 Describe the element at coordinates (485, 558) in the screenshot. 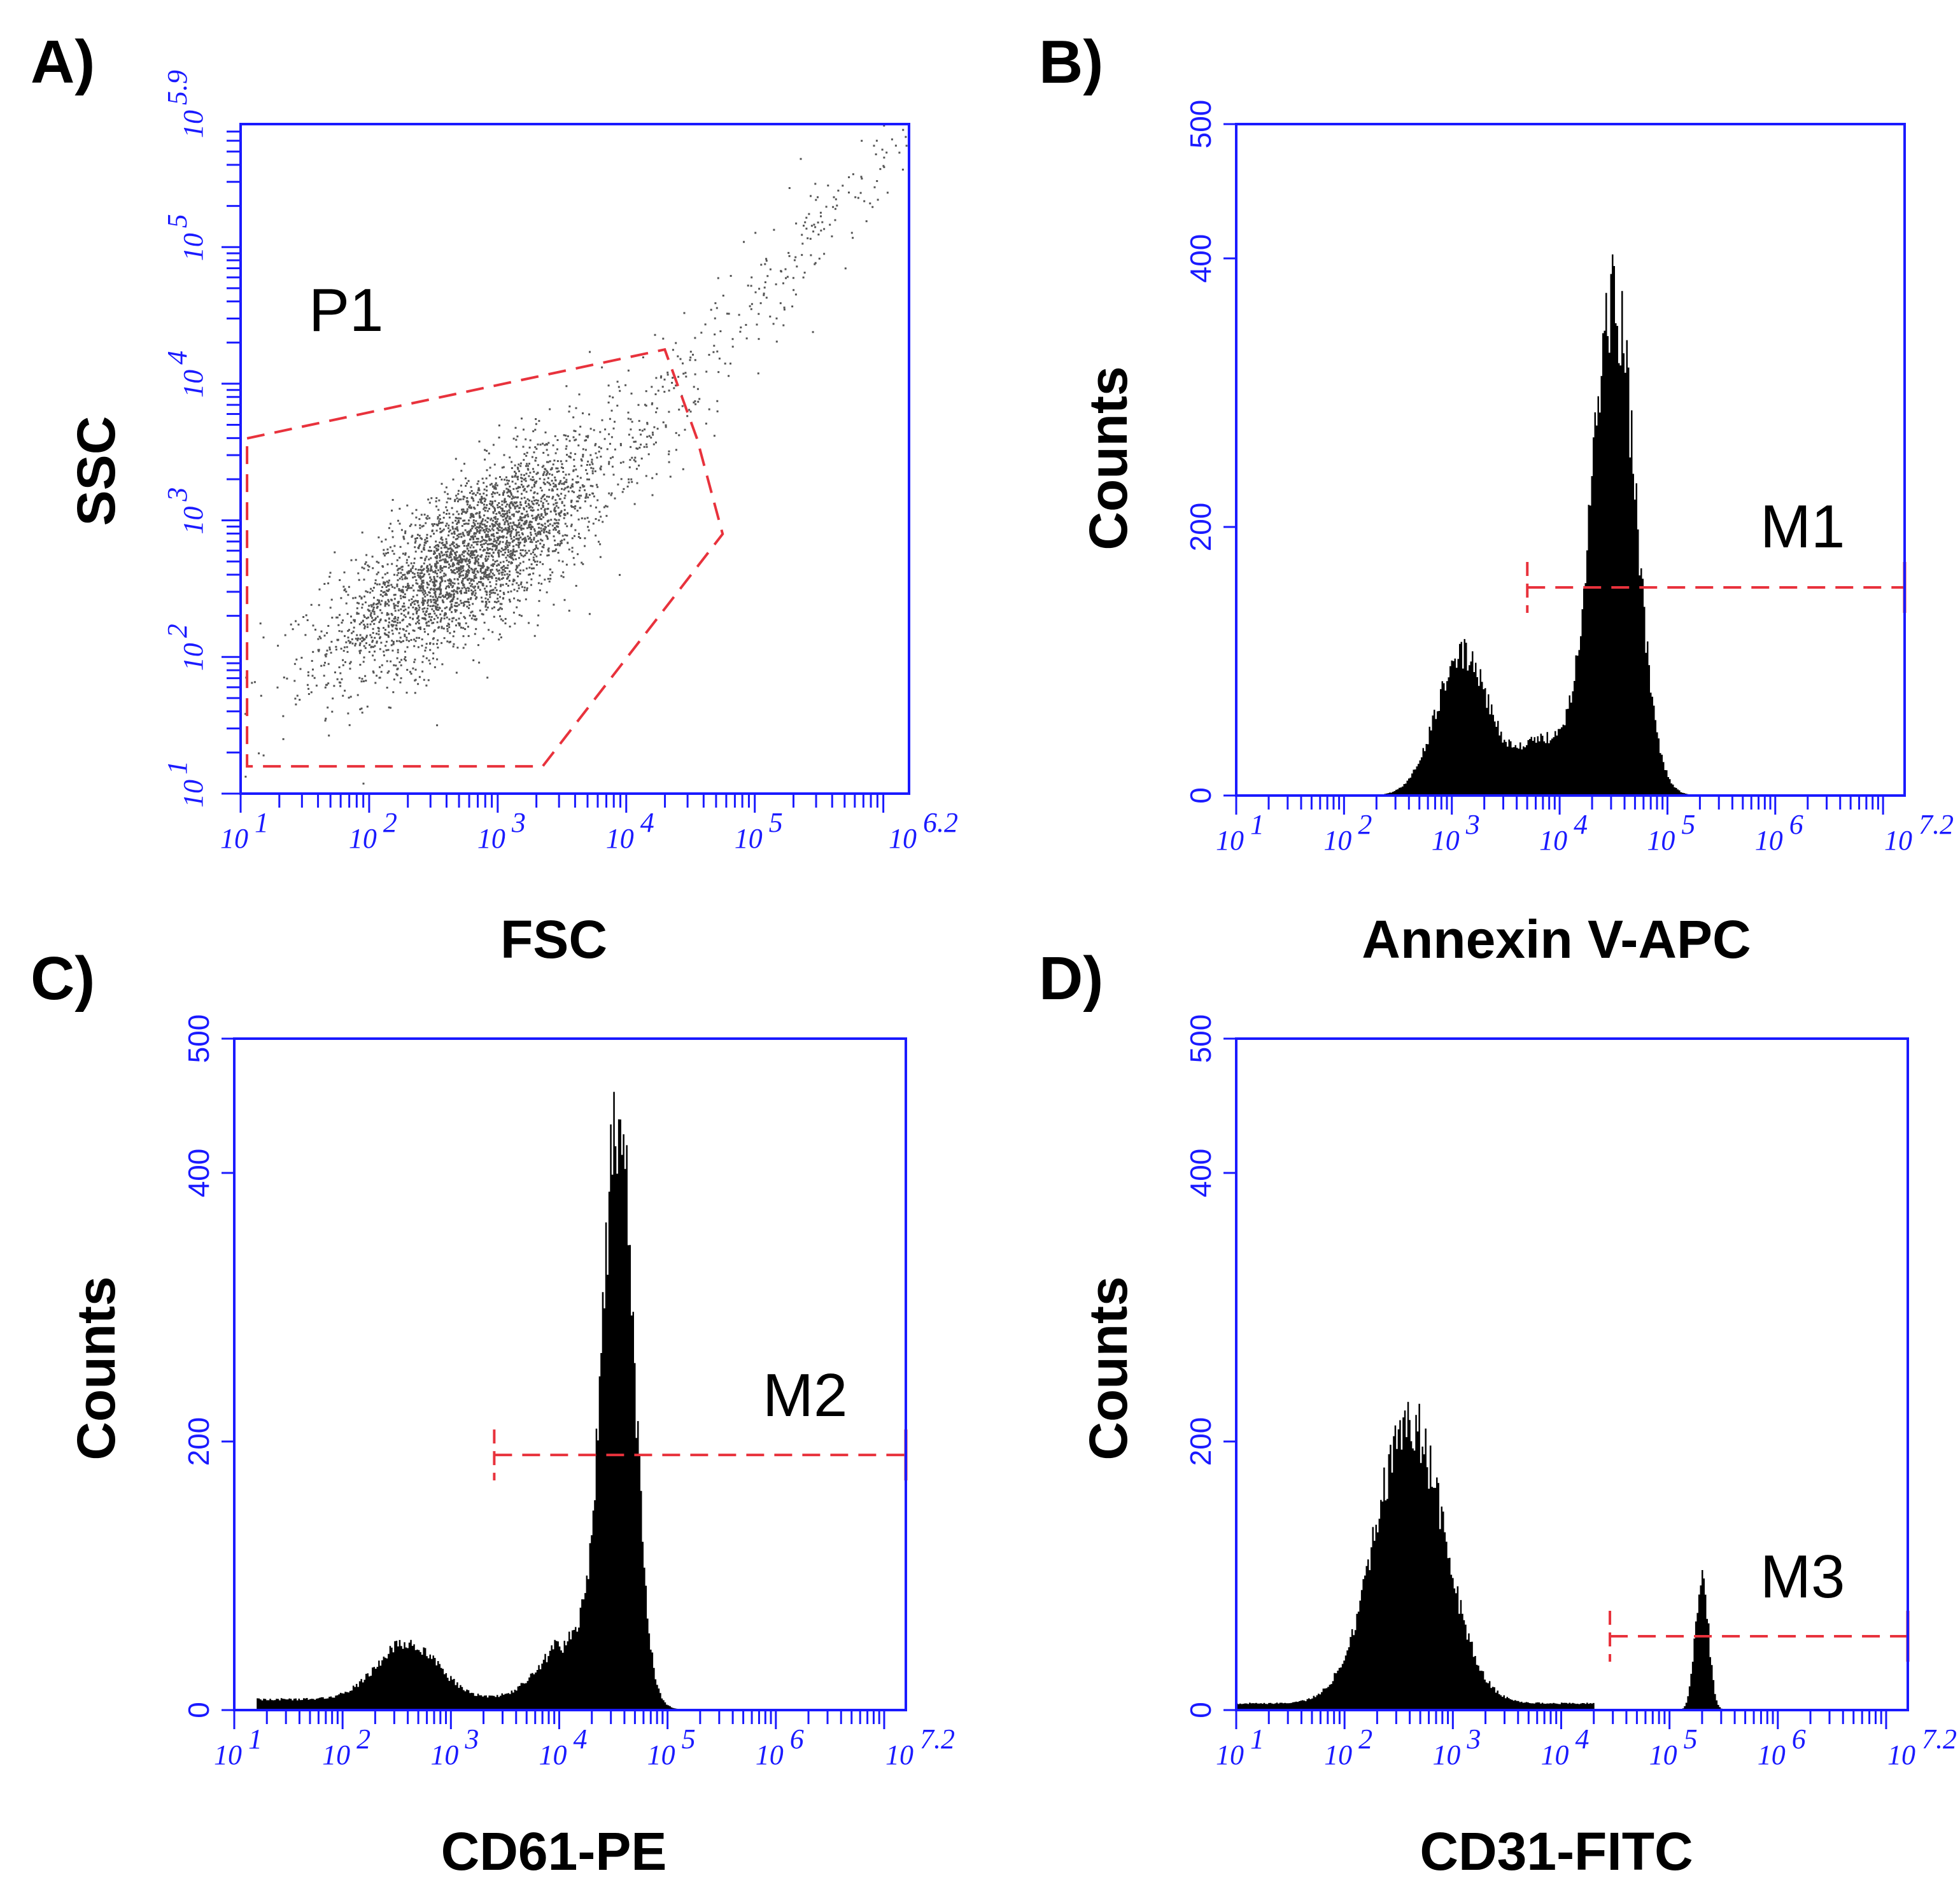

I see `panel-a-gate-p1` at that location.